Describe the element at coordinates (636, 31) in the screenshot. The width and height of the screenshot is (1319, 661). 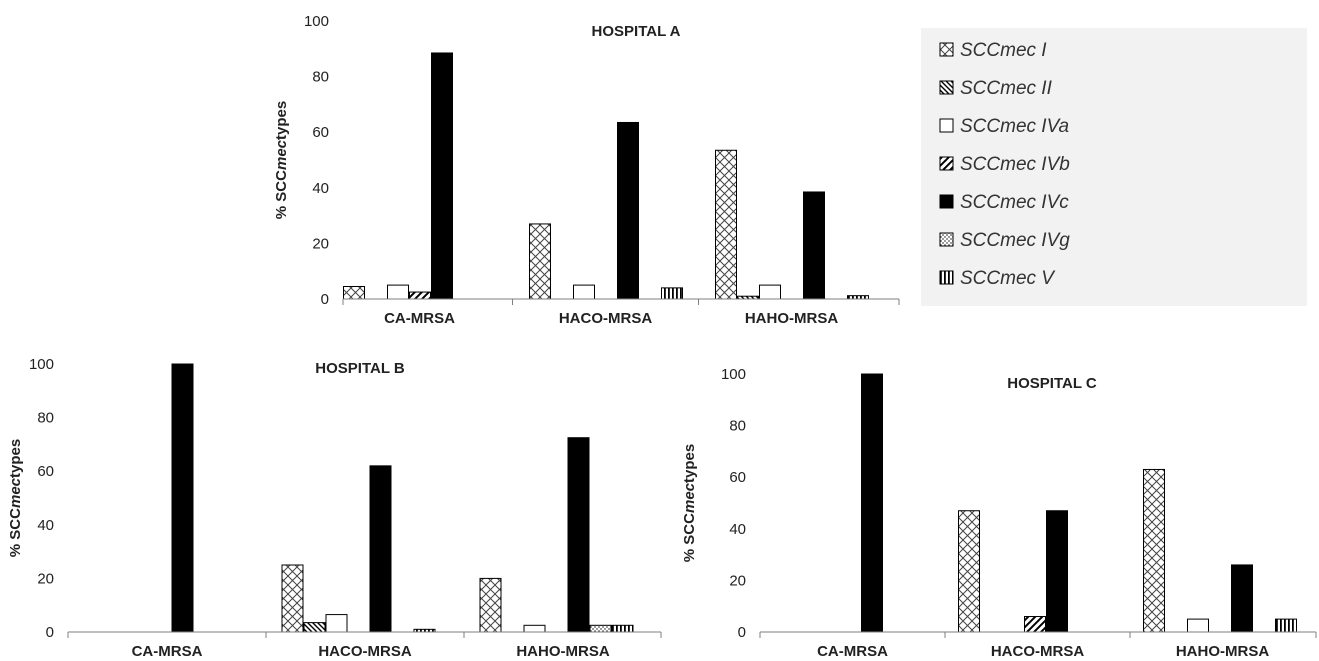
I see `chart-title: HOSPITAL A` at that location.